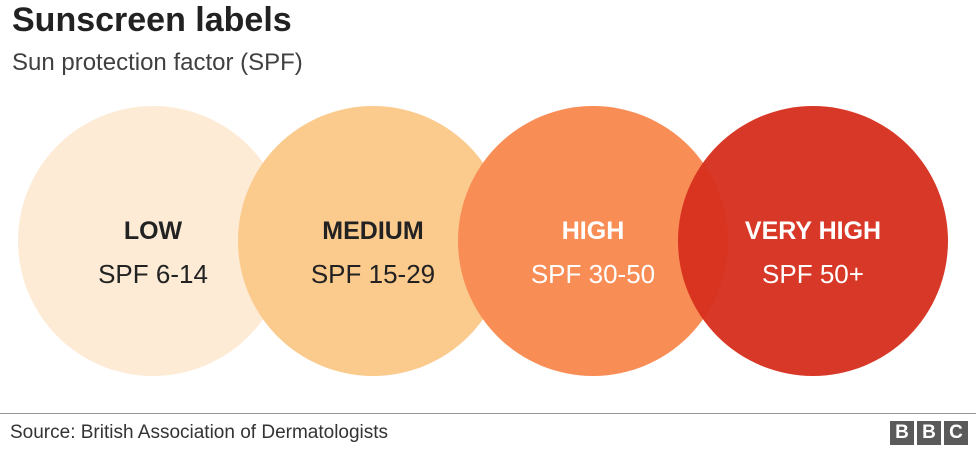  Describe the element at coordinates (813, 231) in the screenshot. I see `level-label-very-high: VERY HIGH` at that location.